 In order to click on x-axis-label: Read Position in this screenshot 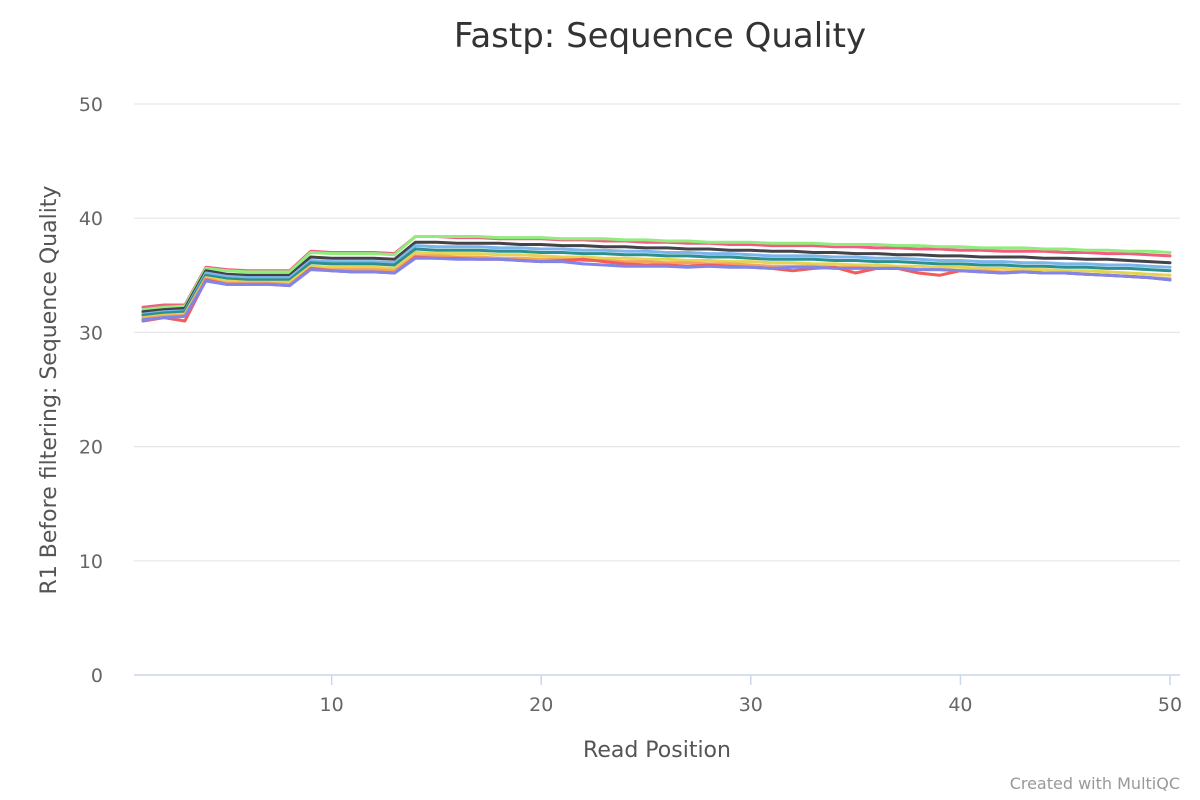, I will do `click(657, 750)`.